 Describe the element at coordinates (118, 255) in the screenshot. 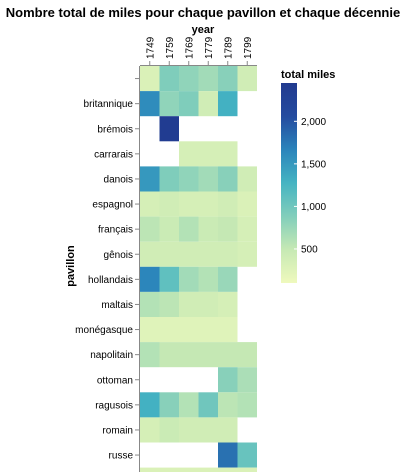

I see `y-tick-label: gênois` at that location.